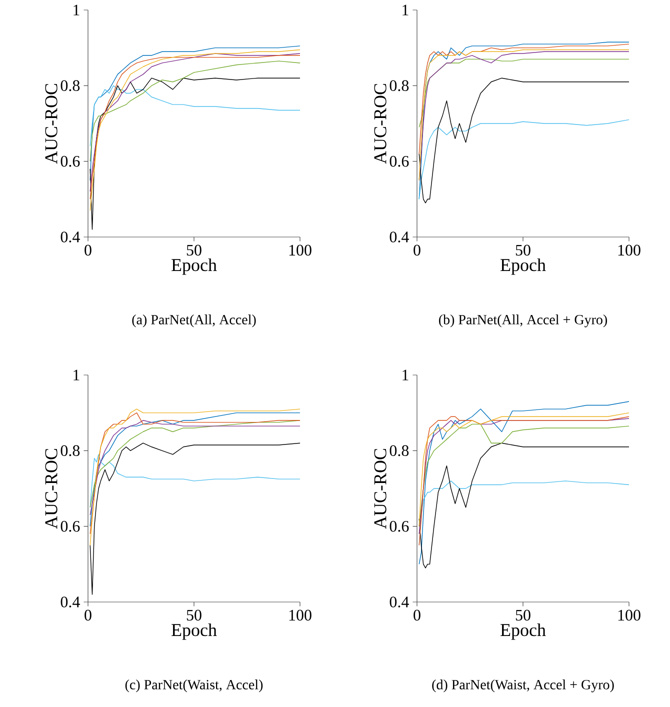 The image size is (670, 707). Describe the element at coordinates (194, 686) in the screenshot. I see `text: (c) ParNet(Waist, Accel)` at that location.